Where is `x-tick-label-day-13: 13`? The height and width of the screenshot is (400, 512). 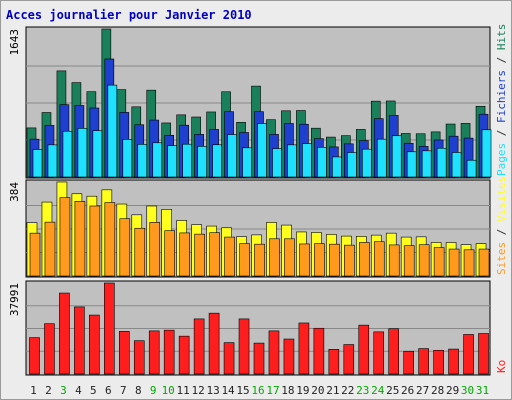
x-tick-label-day-13: 13 is located at coordinates (212, 390).